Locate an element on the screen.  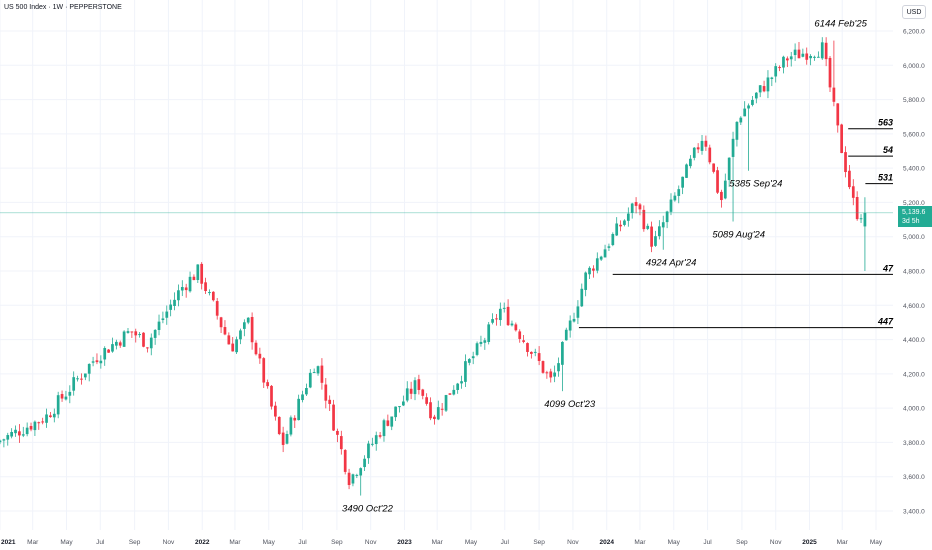
currency-selector: USD is located at coordinates (914, 12).